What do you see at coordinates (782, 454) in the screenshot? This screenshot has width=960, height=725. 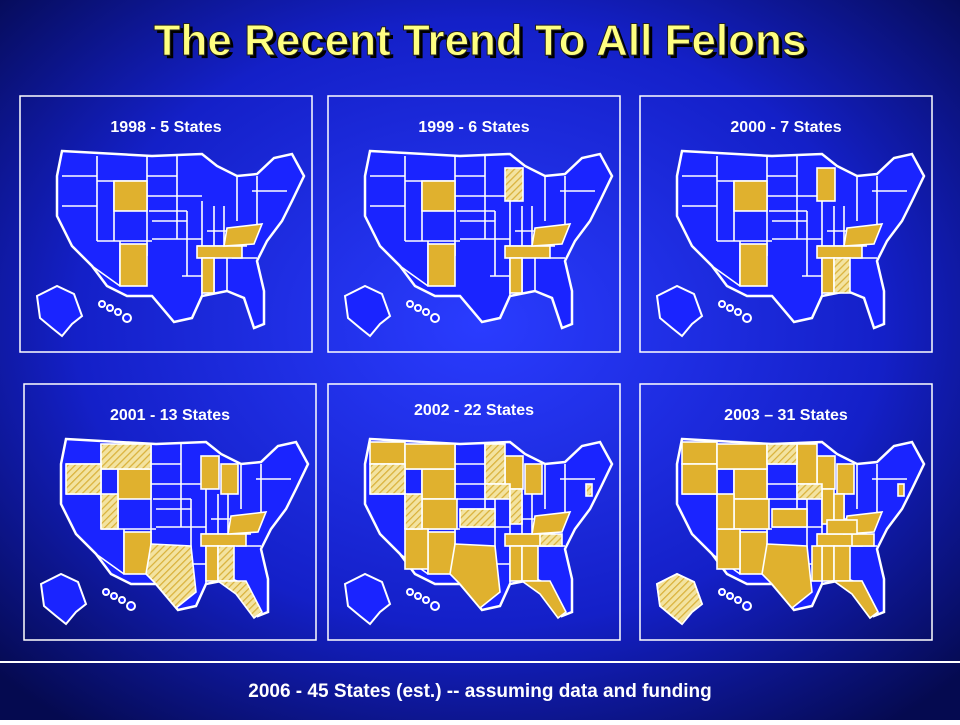 I see `state-nd` at bounding box center [782, 454].